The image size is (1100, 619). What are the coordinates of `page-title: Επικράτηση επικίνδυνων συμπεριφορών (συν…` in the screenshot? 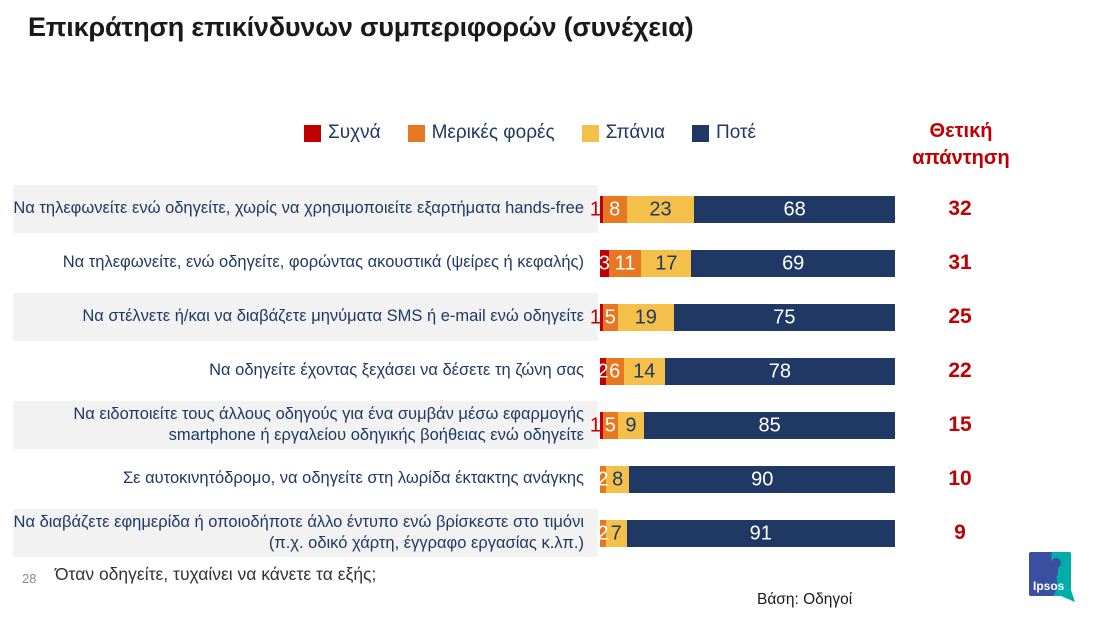 It's located at (361, 27).